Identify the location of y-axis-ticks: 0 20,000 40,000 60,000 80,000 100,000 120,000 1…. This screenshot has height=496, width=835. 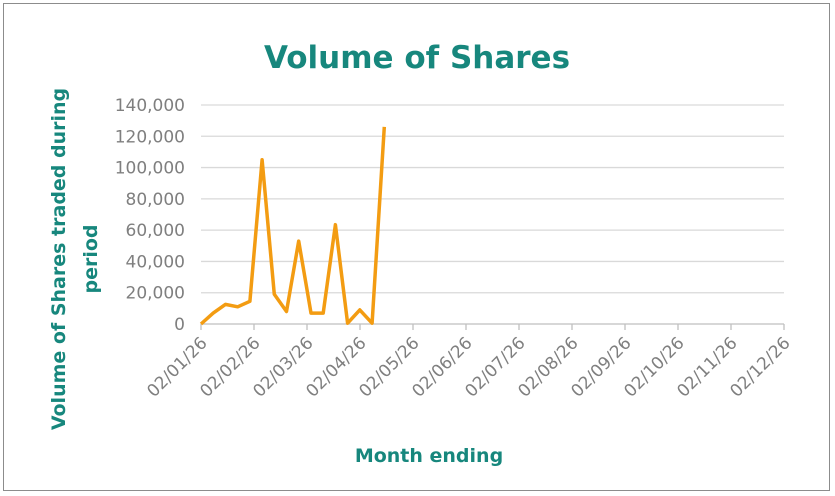
(150, 215).